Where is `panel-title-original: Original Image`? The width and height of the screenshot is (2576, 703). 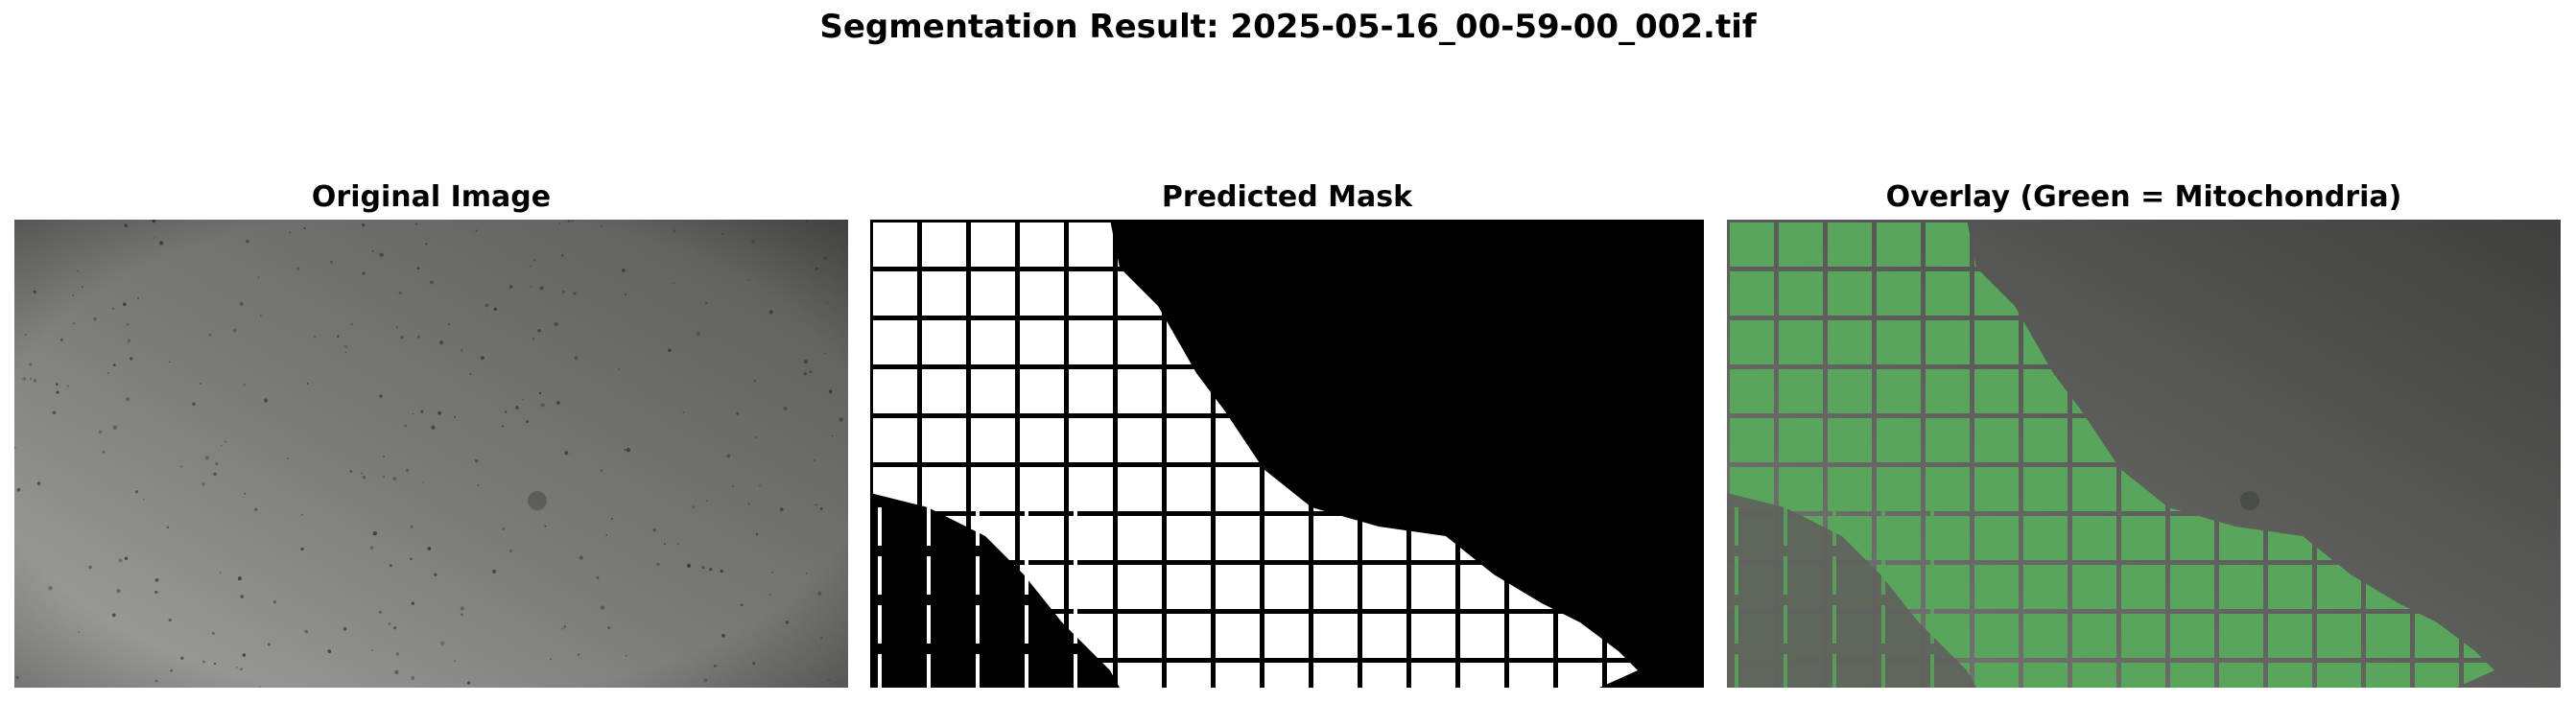 panel-title-original: Original Image is located at coordinates (432, 197).